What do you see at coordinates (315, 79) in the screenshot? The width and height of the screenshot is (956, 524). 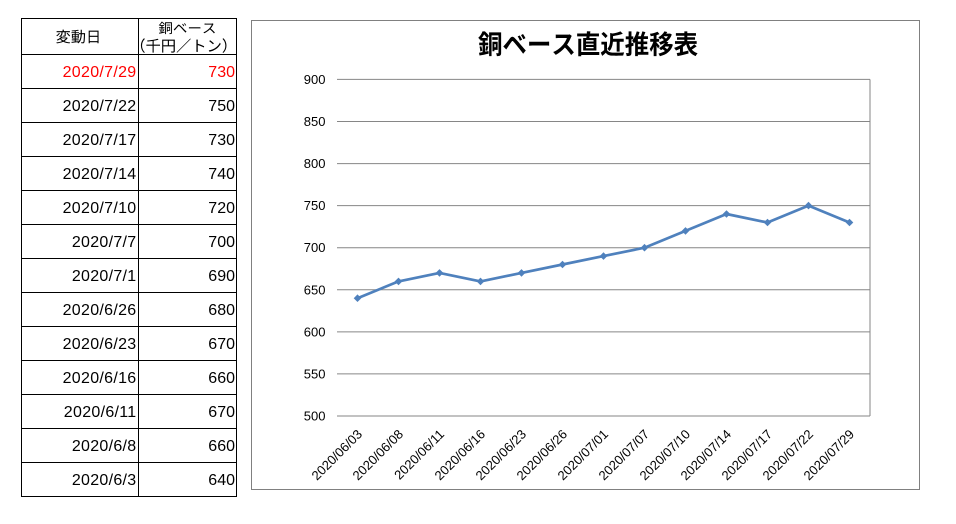 I see `svg-text: 900` at bounding box center [315, 79].